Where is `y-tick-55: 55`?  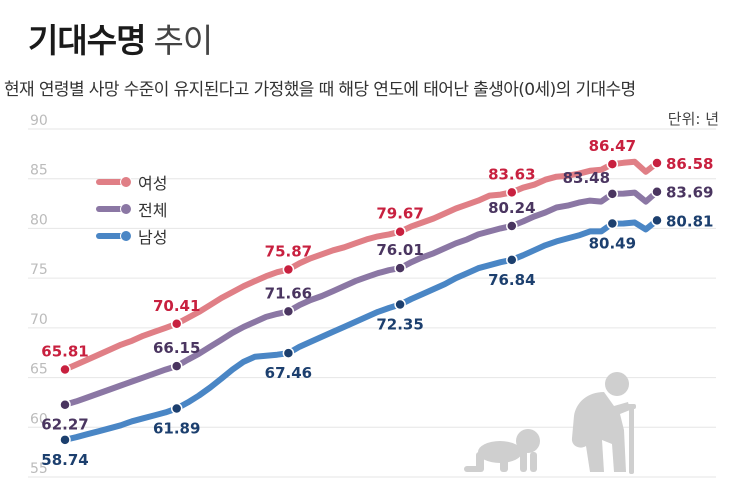 y-tick-55: 55 is located at coordinates (39, 469).